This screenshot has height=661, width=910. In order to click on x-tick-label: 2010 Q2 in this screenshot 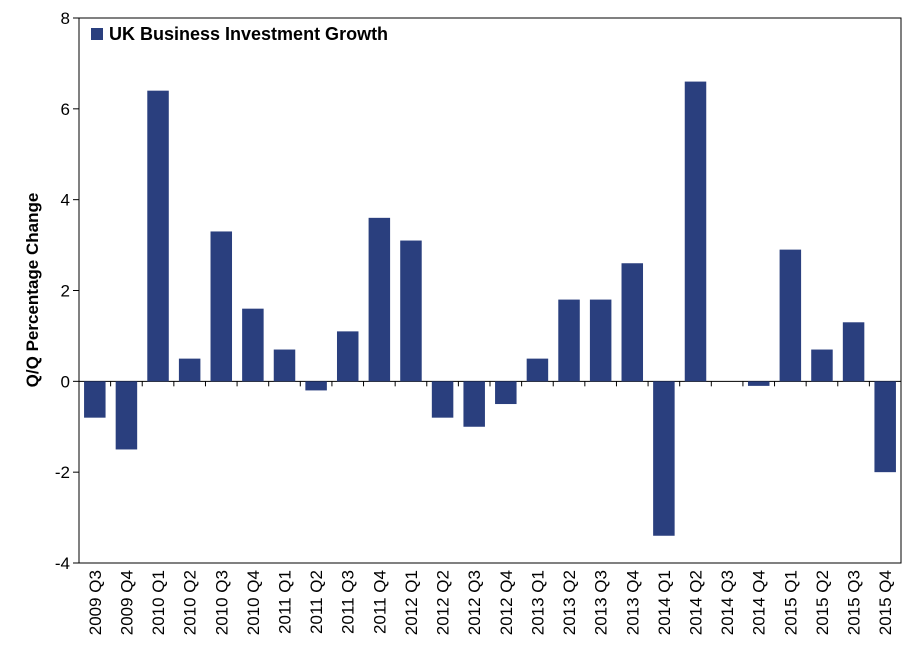, I will do `click(190, 602)`.